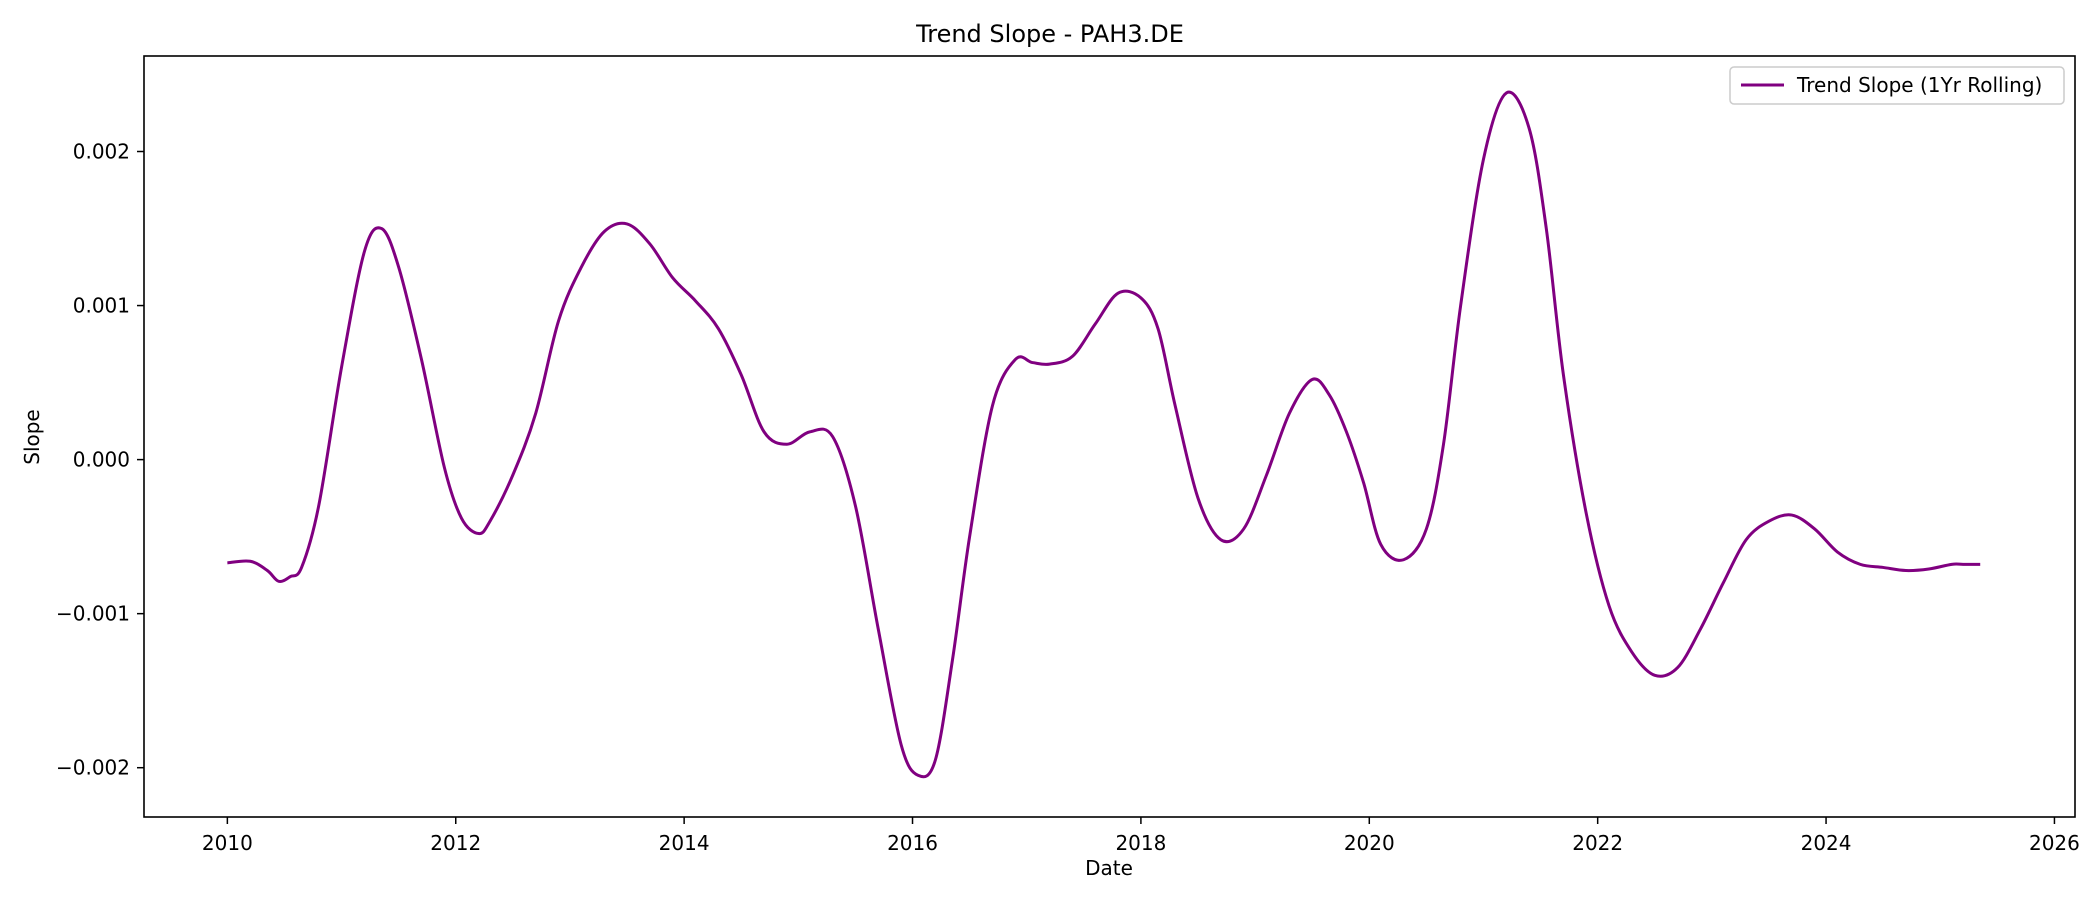 The width and height of the screenshot is (2100, 900). Describe the element at coordinates (227, 843) in the screenshot. I see `x-tick-label: 2010` at that location.